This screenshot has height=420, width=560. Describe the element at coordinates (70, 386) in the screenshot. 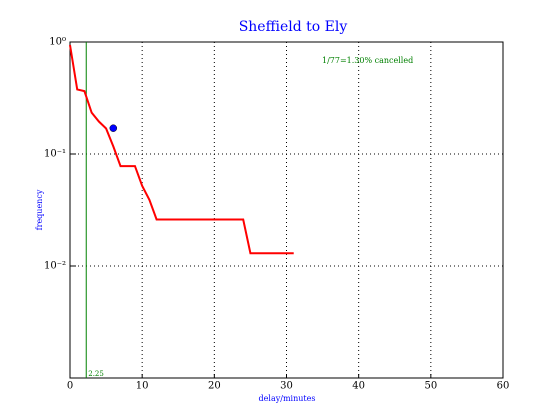

I see `x-tick-label: 0` at that location.